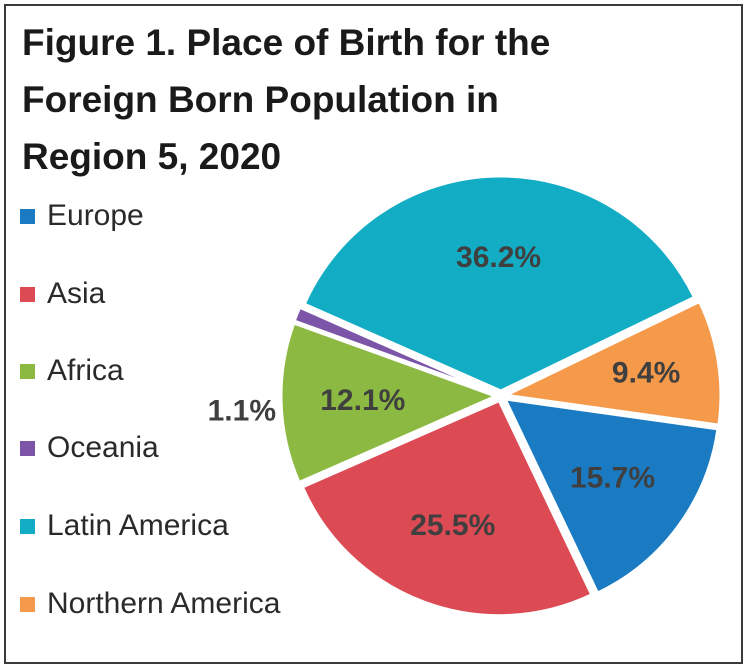 Image resolution: width=751 pixels, height=672 pixels. I want to click on legend-item-latin-america: Latin America, so click(124, 526).